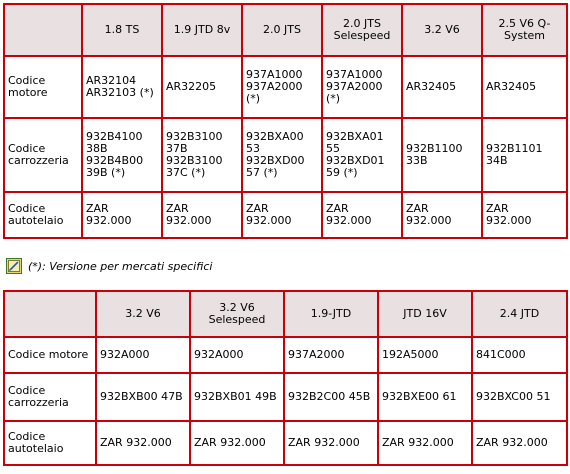 This screenshot has height=474, width=570. I want to click on column-header: 1.9 JTD 8v, so click(203, 30).